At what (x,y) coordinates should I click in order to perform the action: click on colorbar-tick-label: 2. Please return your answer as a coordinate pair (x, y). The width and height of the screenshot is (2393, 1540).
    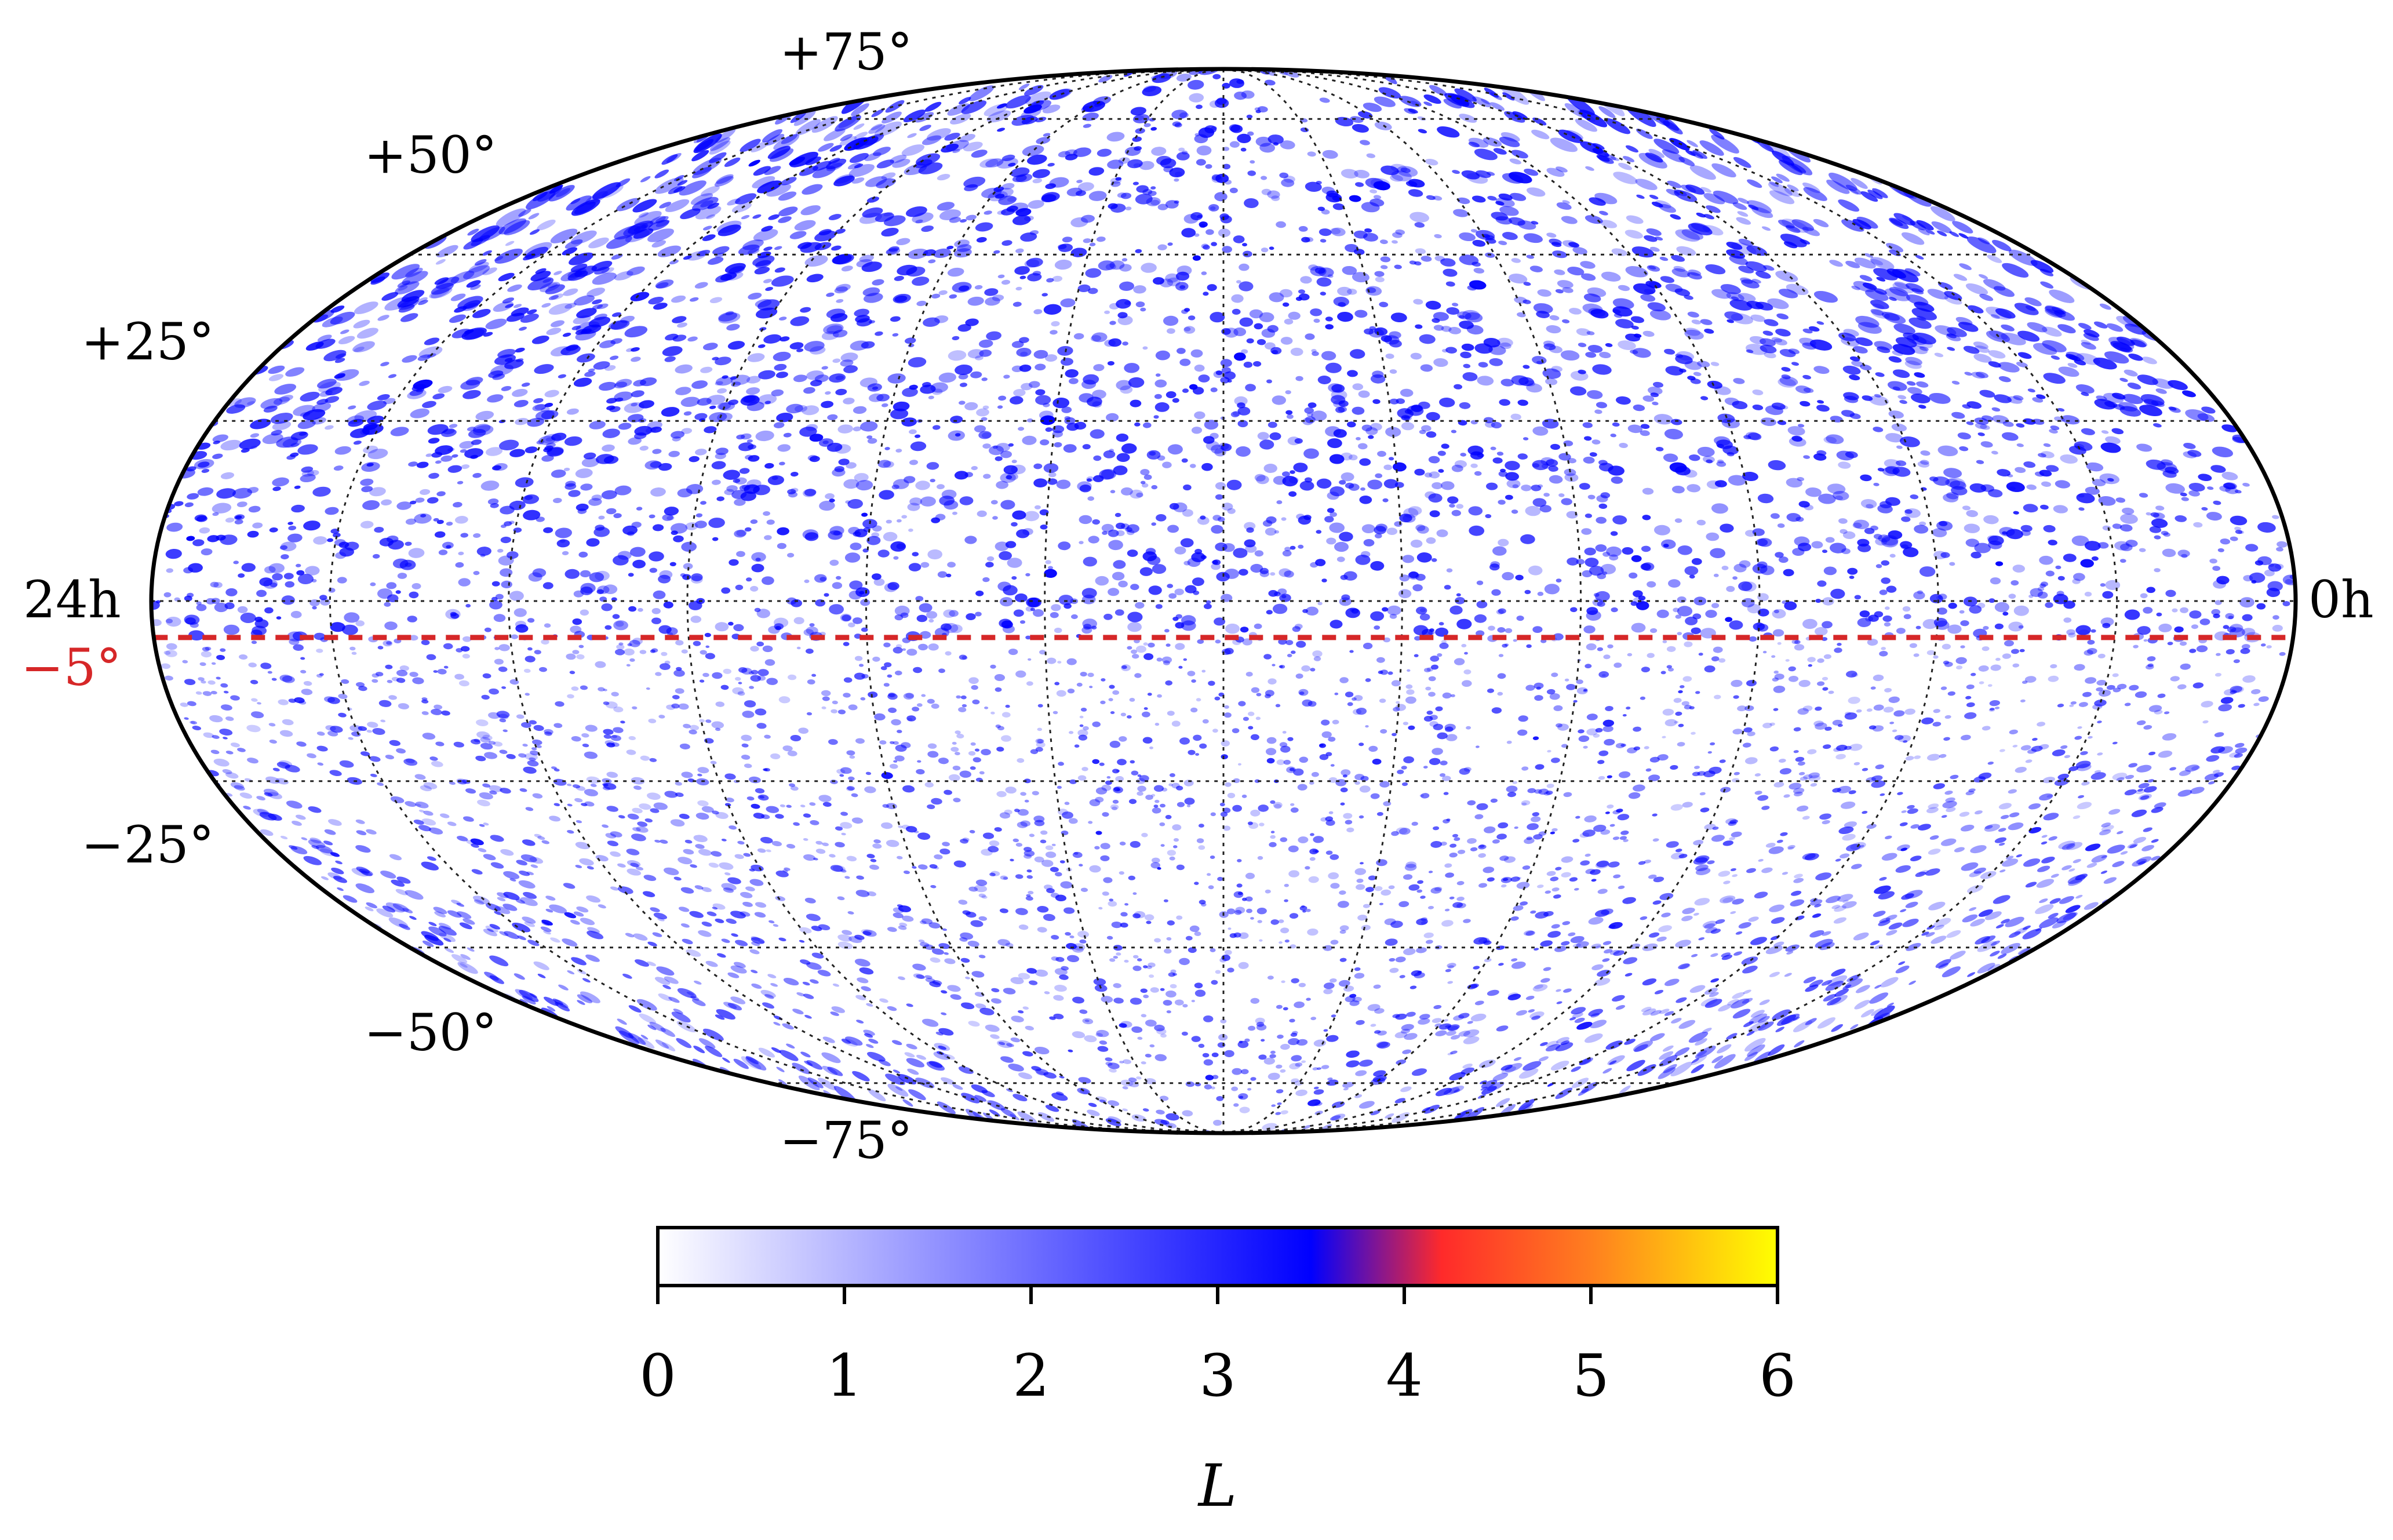
    Looking at the image, I should click on (1031, 1376).